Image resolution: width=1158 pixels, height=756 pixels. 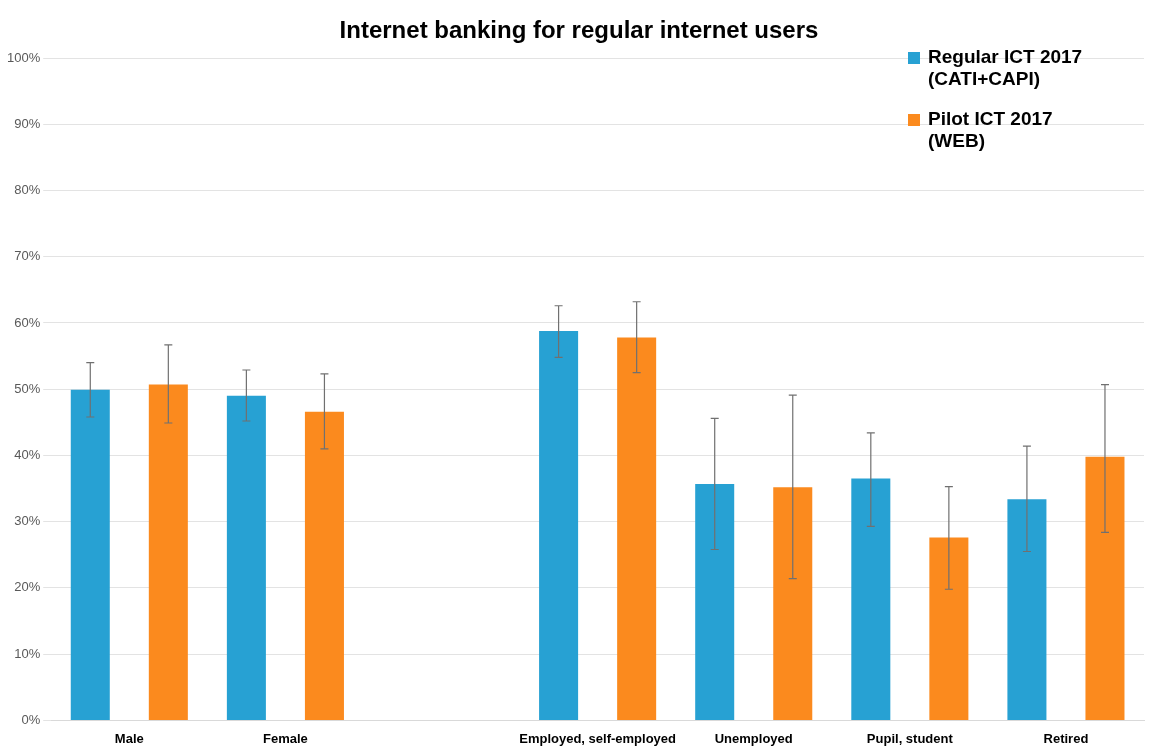 What do you see at coordinates (31, 719) in the screenshot?
I see `y-tick-label: 0%` at bounding box center [31, 719].